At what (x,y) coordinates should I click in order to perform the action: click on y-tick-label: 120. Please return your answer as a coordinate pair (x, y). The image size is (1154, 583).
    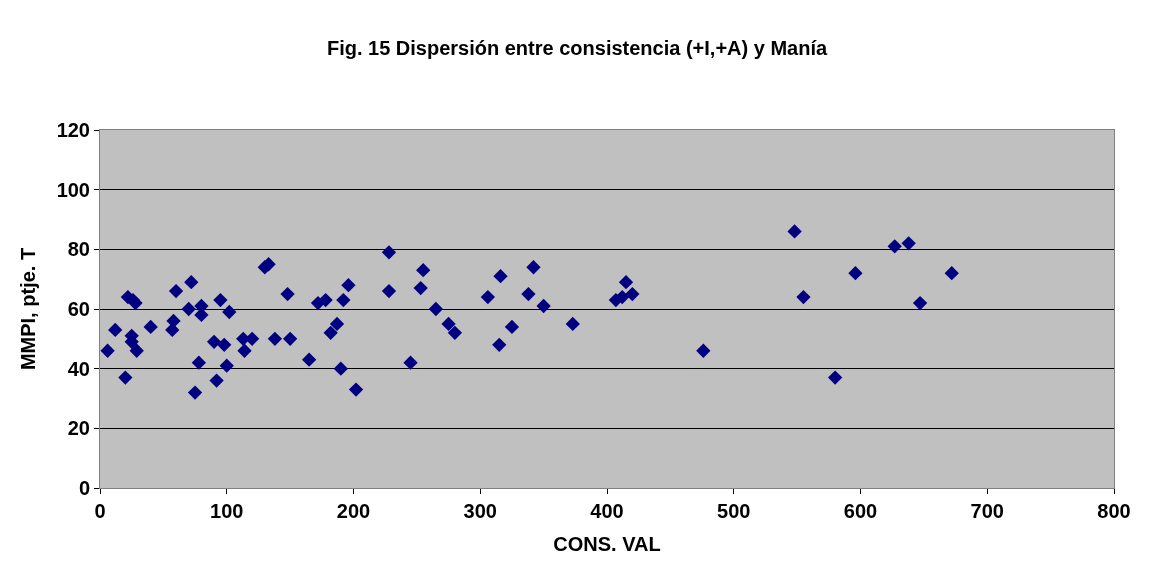
    Looking at the image, I should click on (73, 130).